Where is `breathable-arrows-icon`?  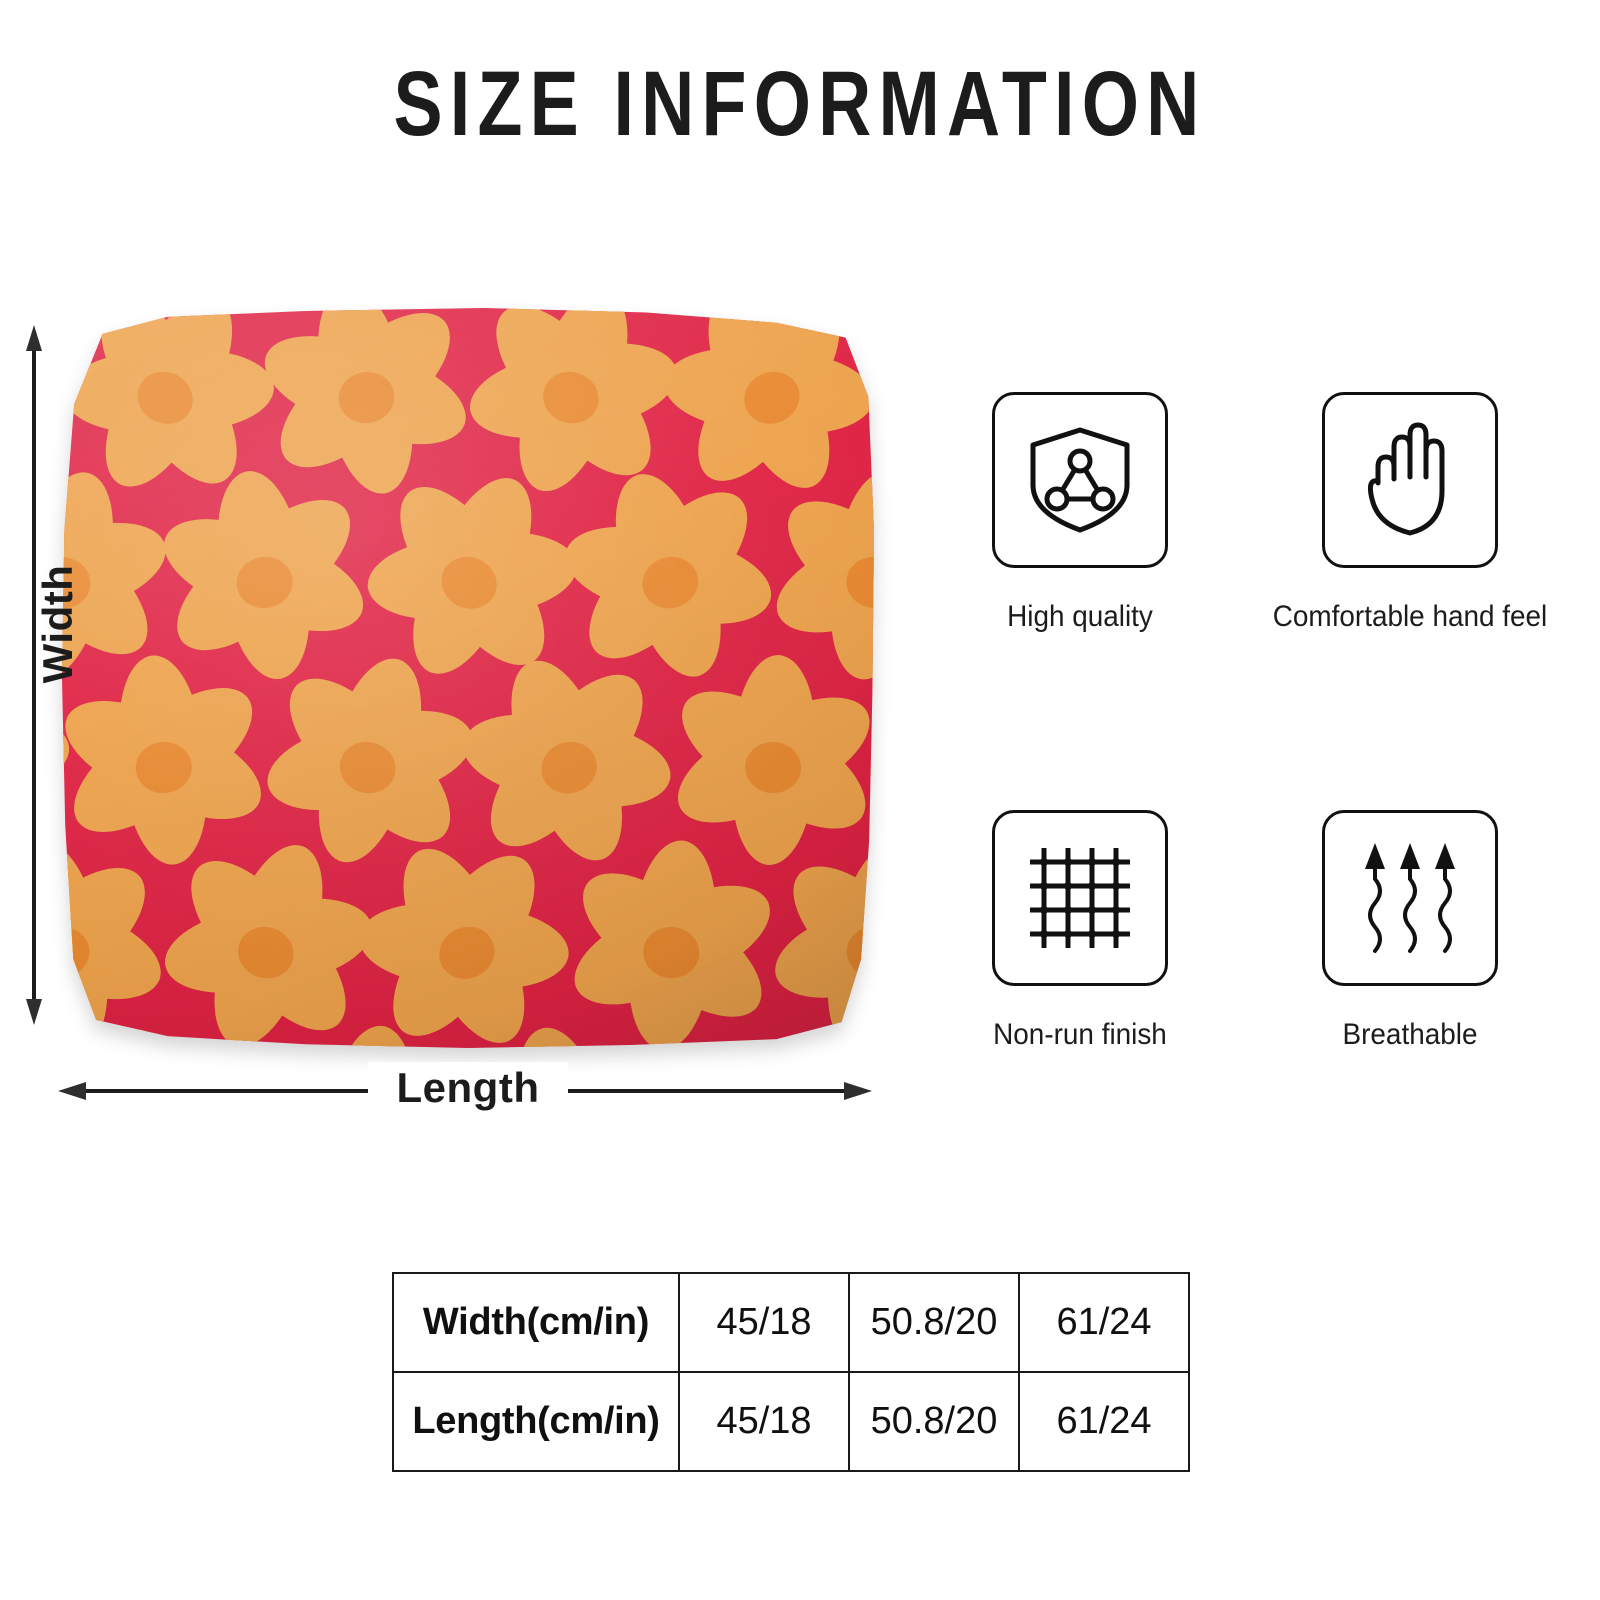
breathable-arrows-icon is located at coordinates (1410, 898).